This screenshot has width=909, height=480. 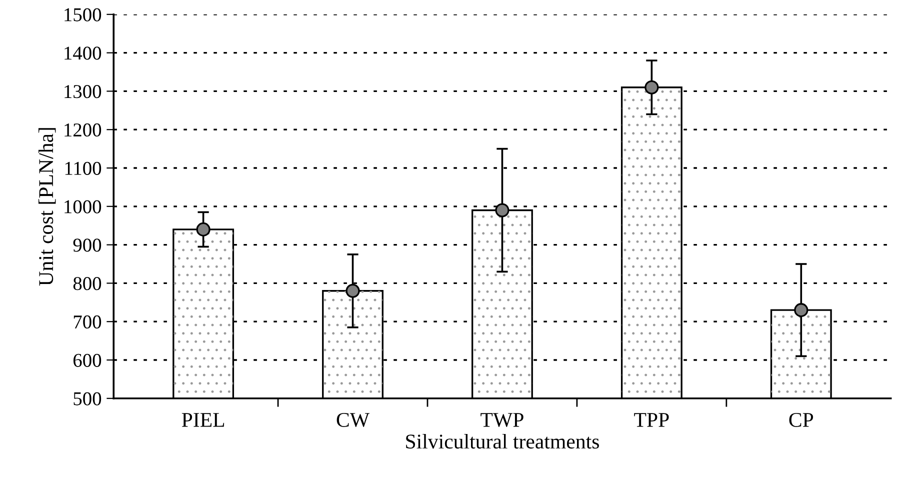 I want to click on x-tick-label: CP, so click(x=801, y=419).